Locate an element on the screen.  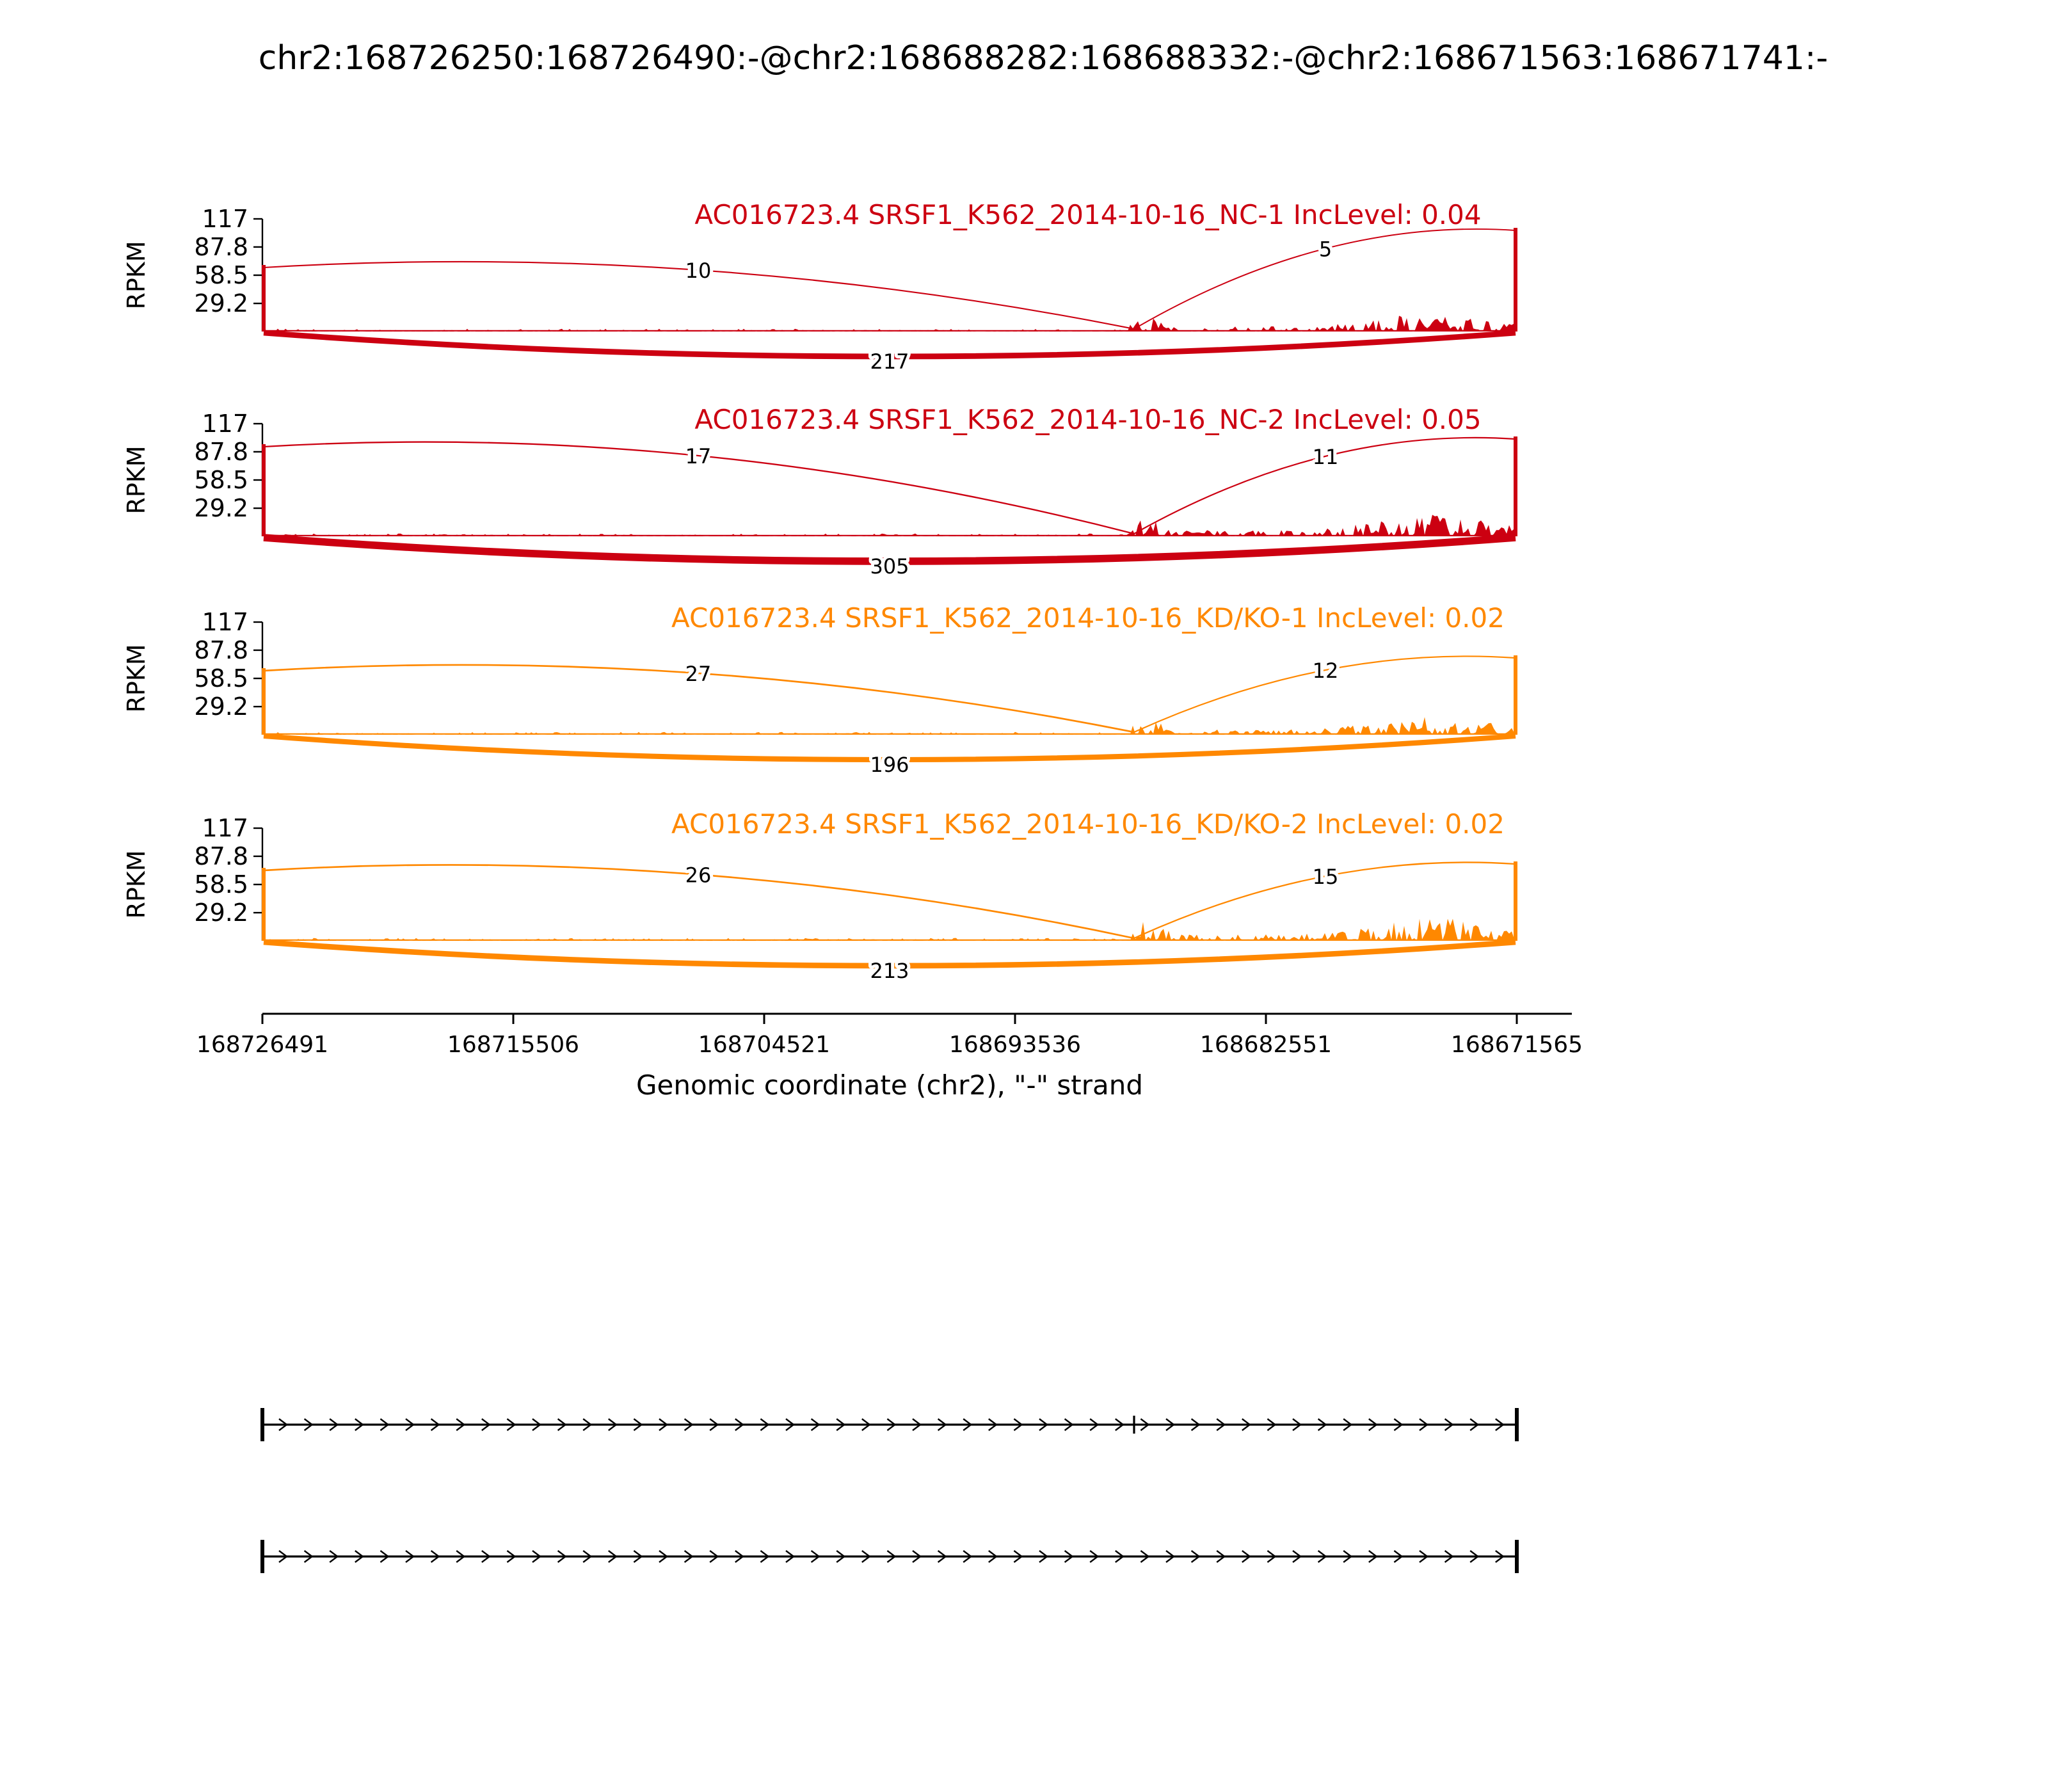
downstream-junction-count: 12 is located at coordinates (1326, 671).